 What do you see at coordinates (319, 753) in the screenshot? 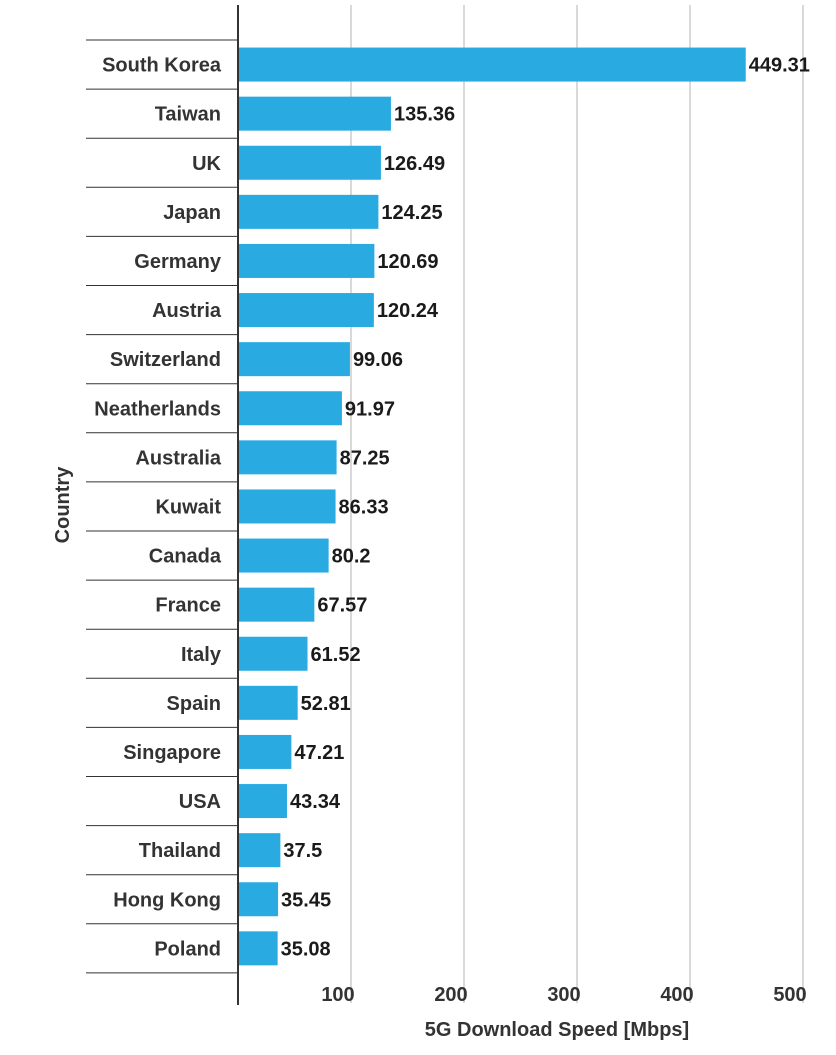
I see `value-label: 47.21` at bounding box center [319, 753].